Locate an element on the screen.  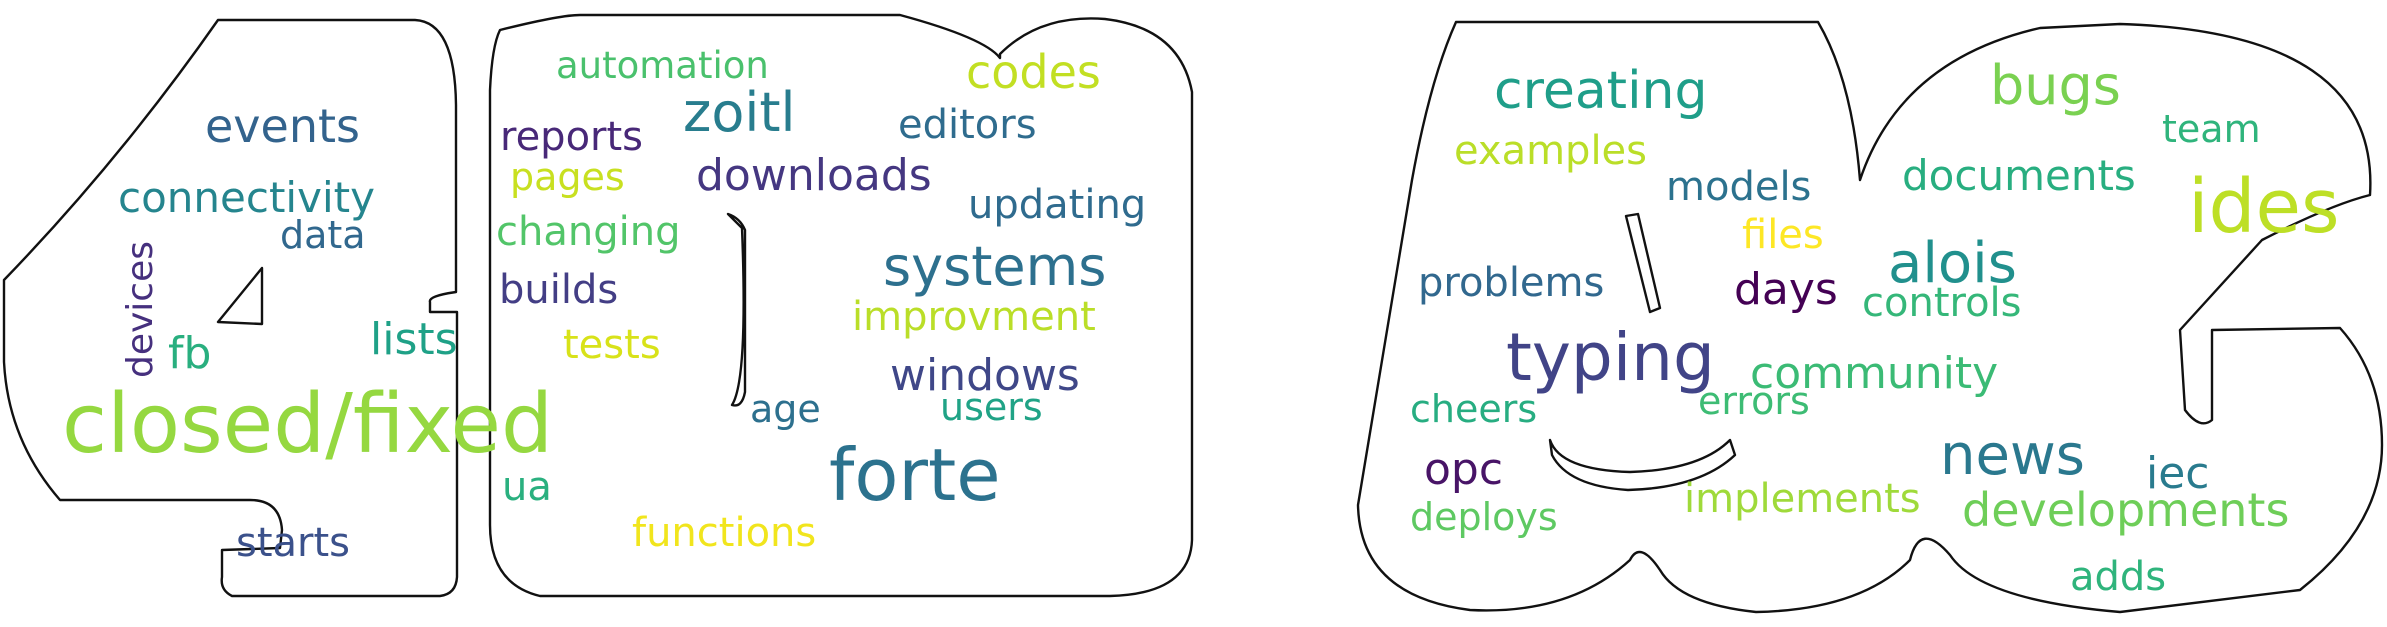
word-age: age is located at coordinates (785, 409).